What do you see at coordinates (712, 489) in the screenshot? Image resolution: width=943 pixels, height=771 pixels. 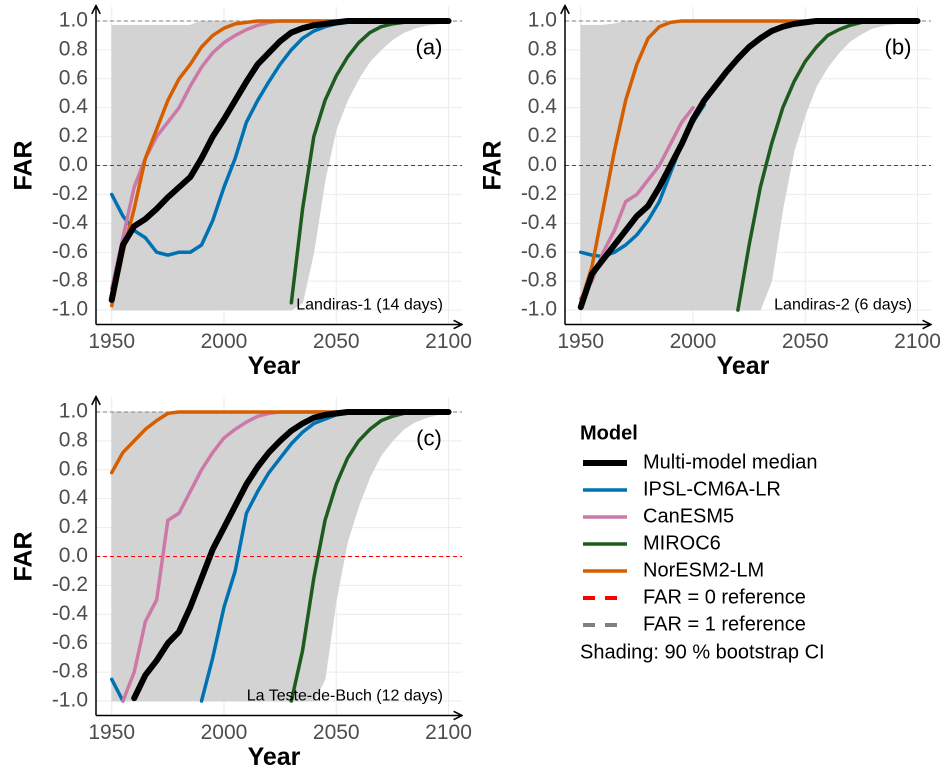 I see `legend-label: IPSL-CM6A-LR` at bounding box center [712, 489].